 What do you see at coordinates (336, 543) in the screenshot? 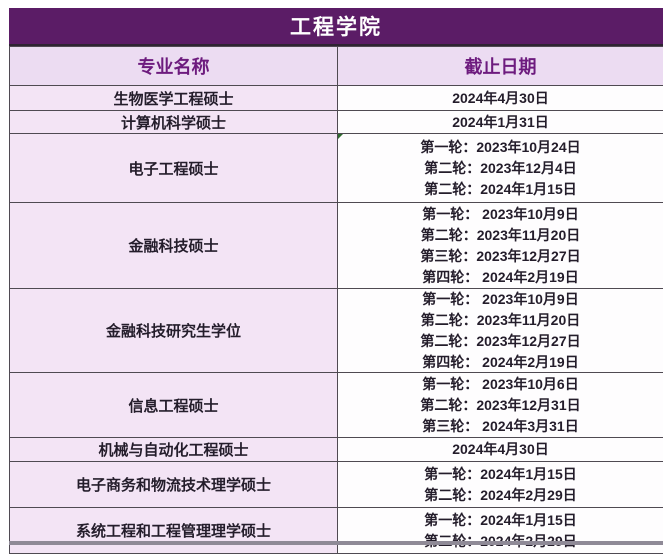
I see `cutoff-edge-strip` at bounding box center [336, 543].